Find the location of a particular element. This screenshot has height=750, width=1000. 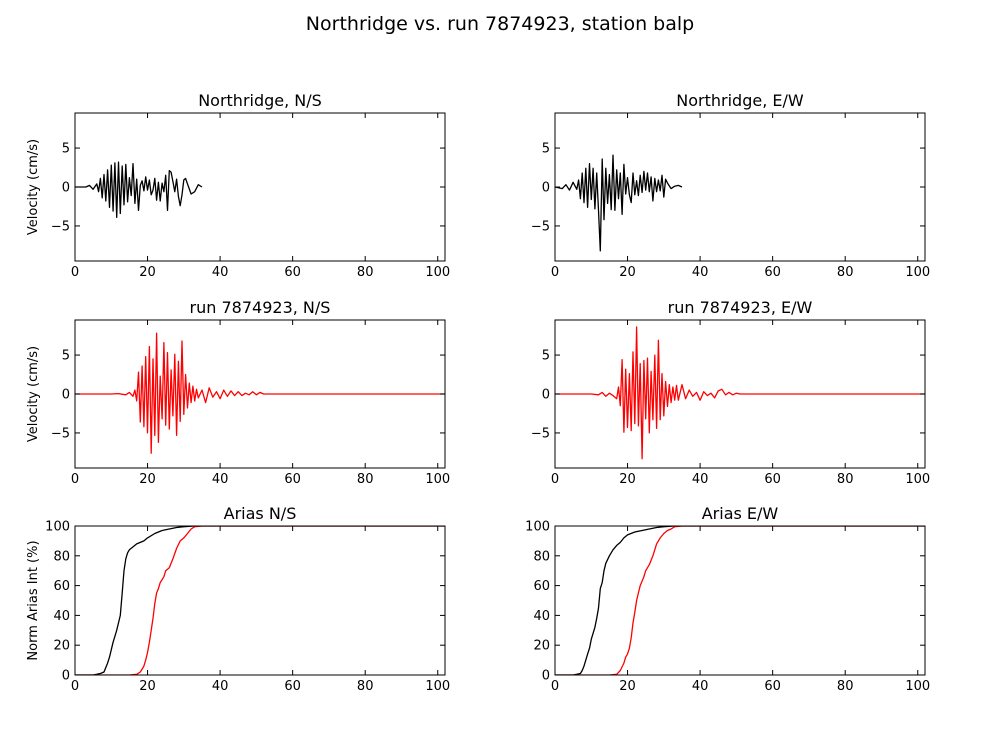

subplot-6: 0 20 40 60 80 100 0 20 40 60 80 100 Arias E/W is located at coordinates (727, 599).